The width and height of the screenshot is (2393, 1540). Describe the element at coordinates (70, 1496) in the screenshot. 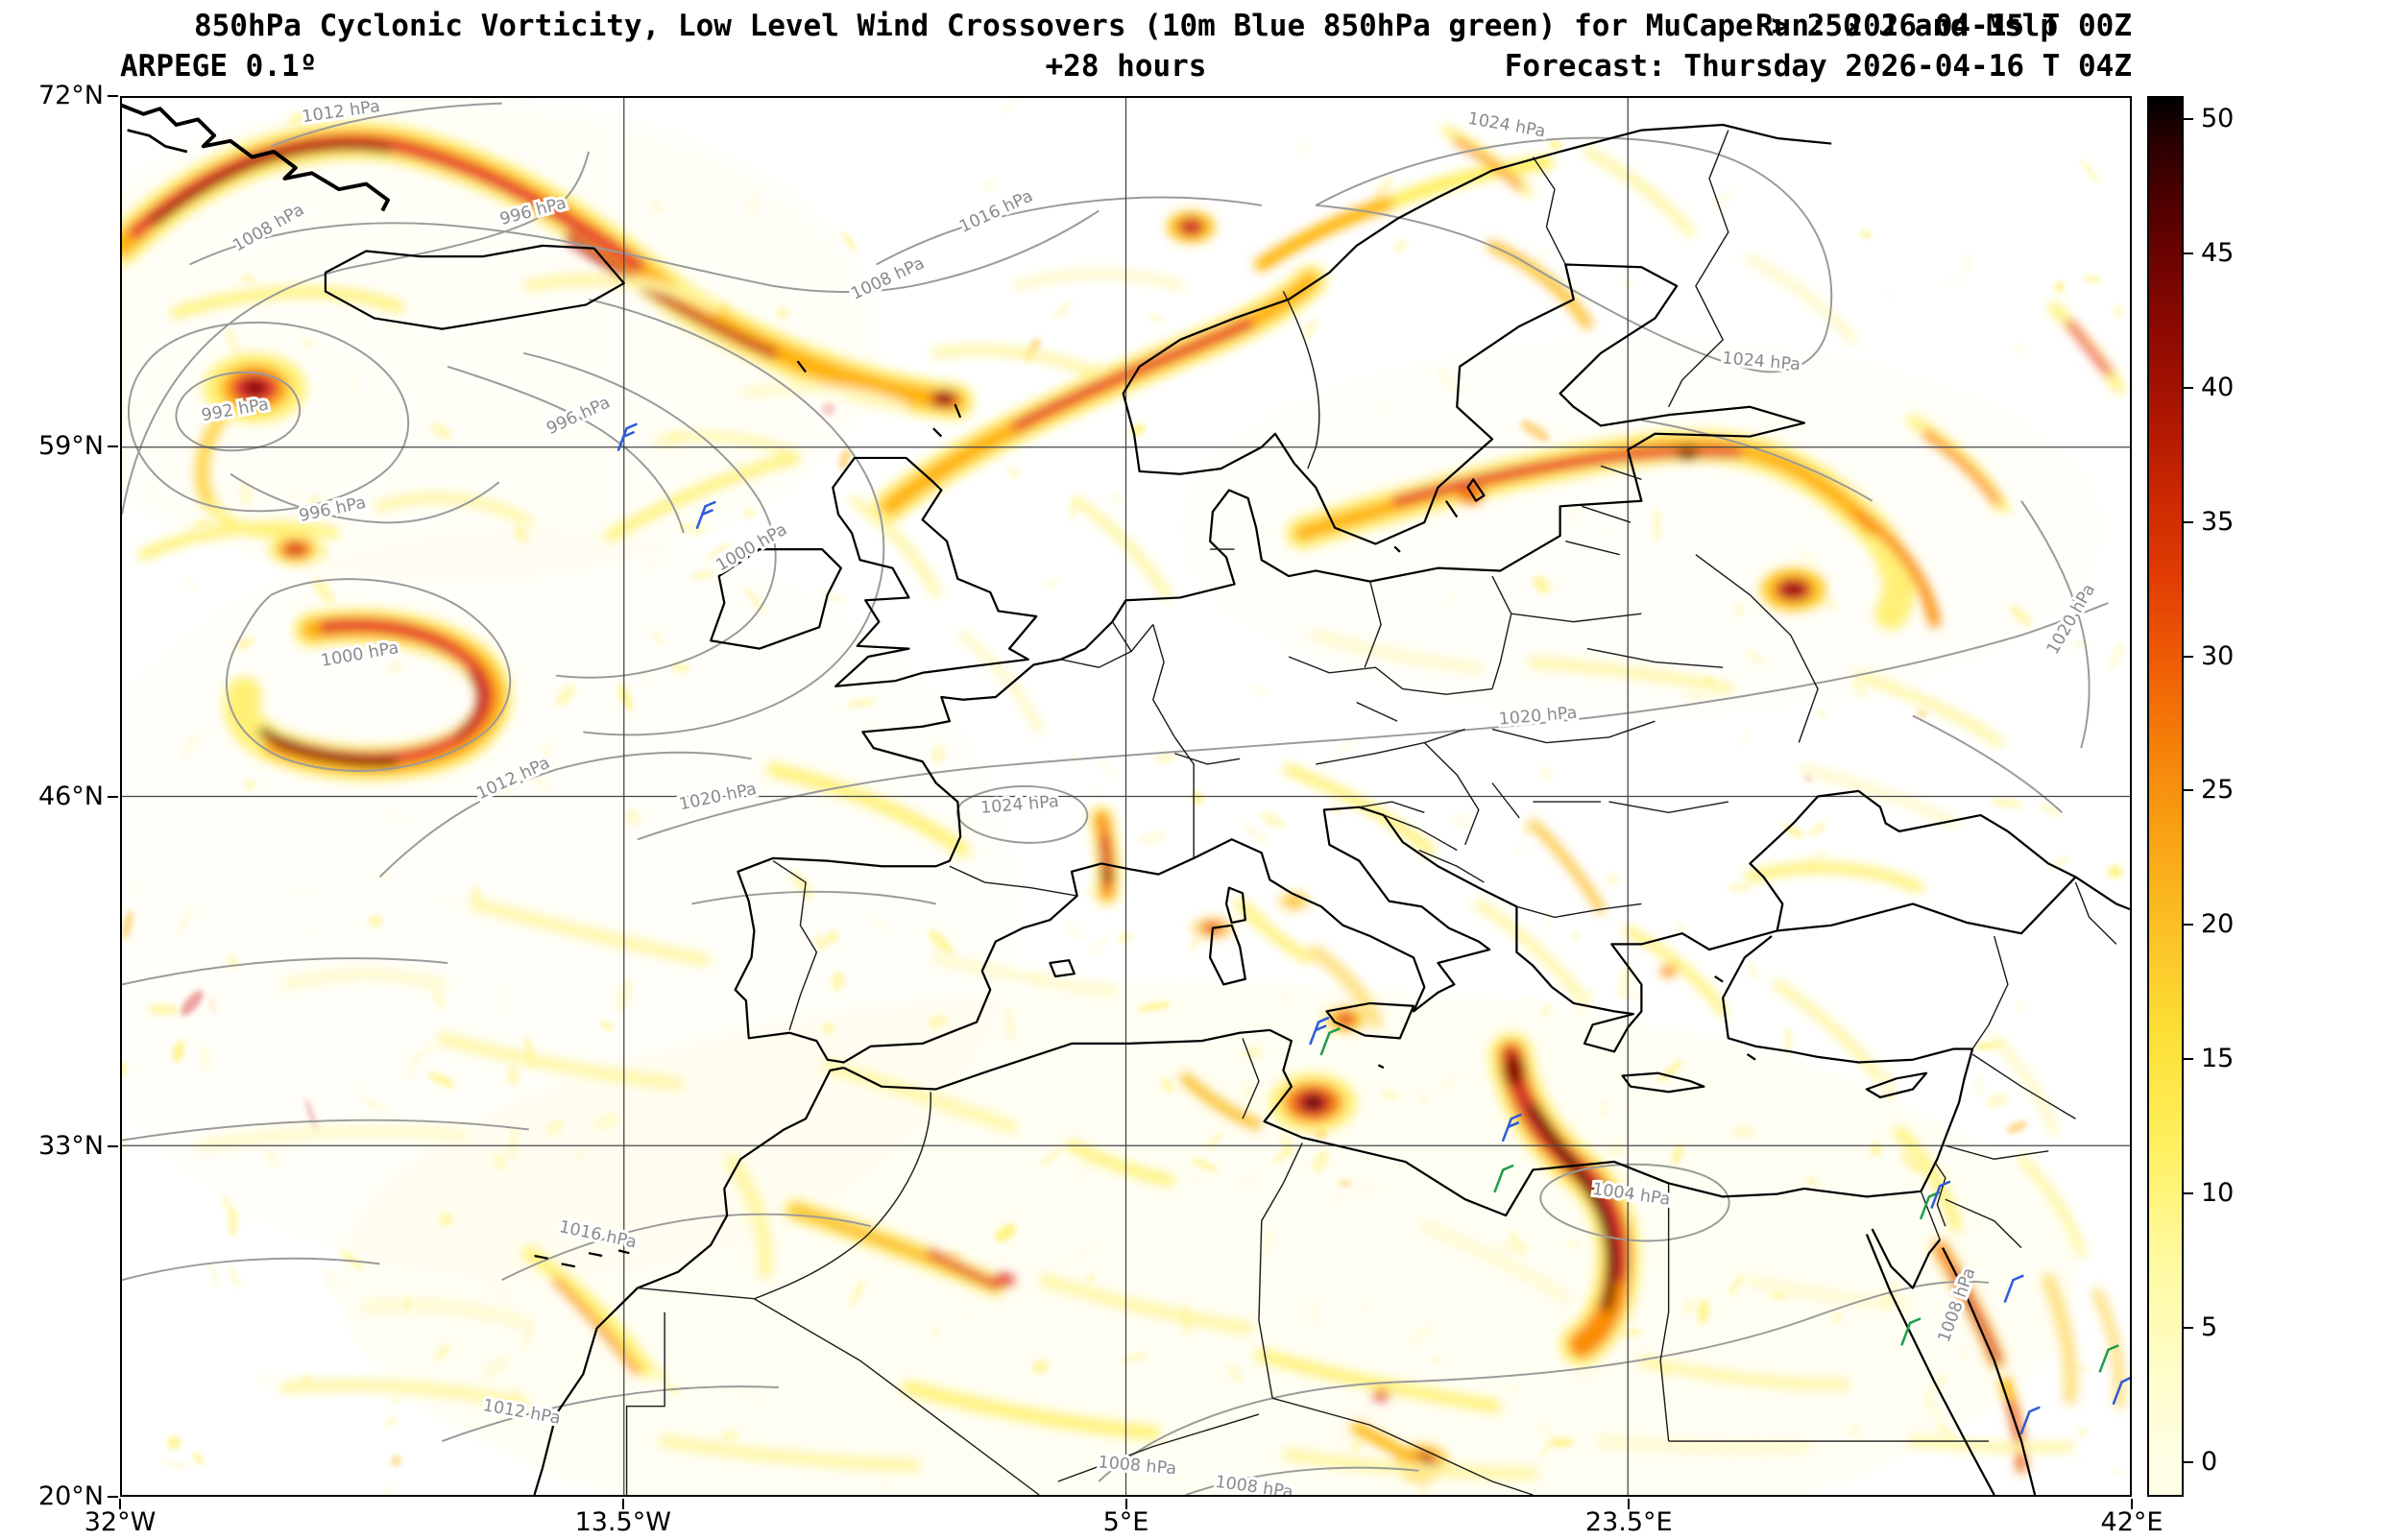

I see `lat-tick-label: 20°N` at that location.